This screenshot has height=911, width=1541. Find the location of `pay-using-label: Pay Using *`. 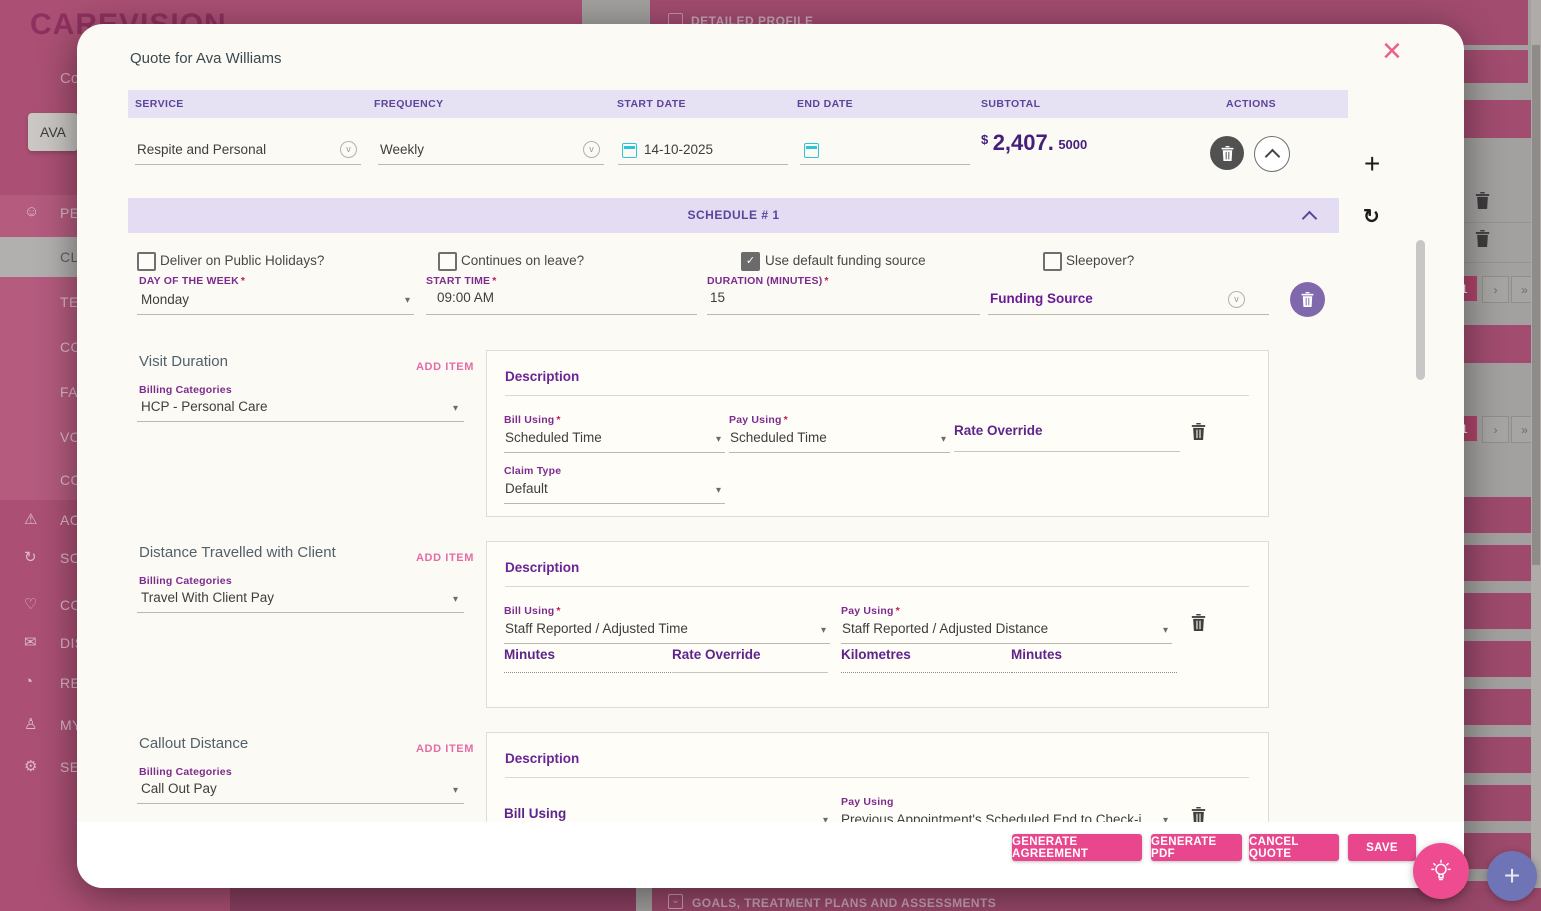

pay-using-label: Pay Using * is located at coordinates (758, 420).